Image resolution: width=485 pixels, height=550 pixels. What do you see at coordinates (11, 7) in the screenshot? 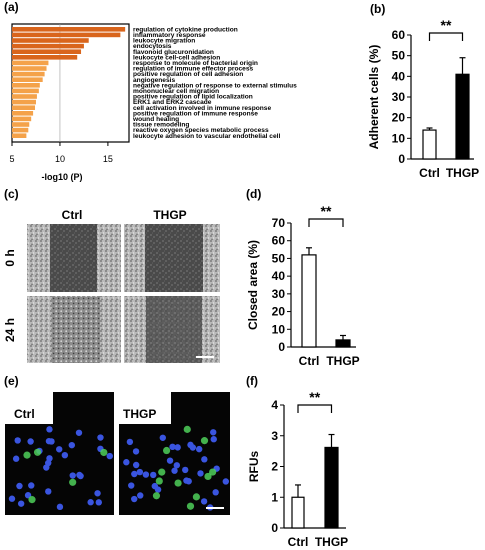
I see `panel-label-a: (a)` at bounding box center [11, 7].